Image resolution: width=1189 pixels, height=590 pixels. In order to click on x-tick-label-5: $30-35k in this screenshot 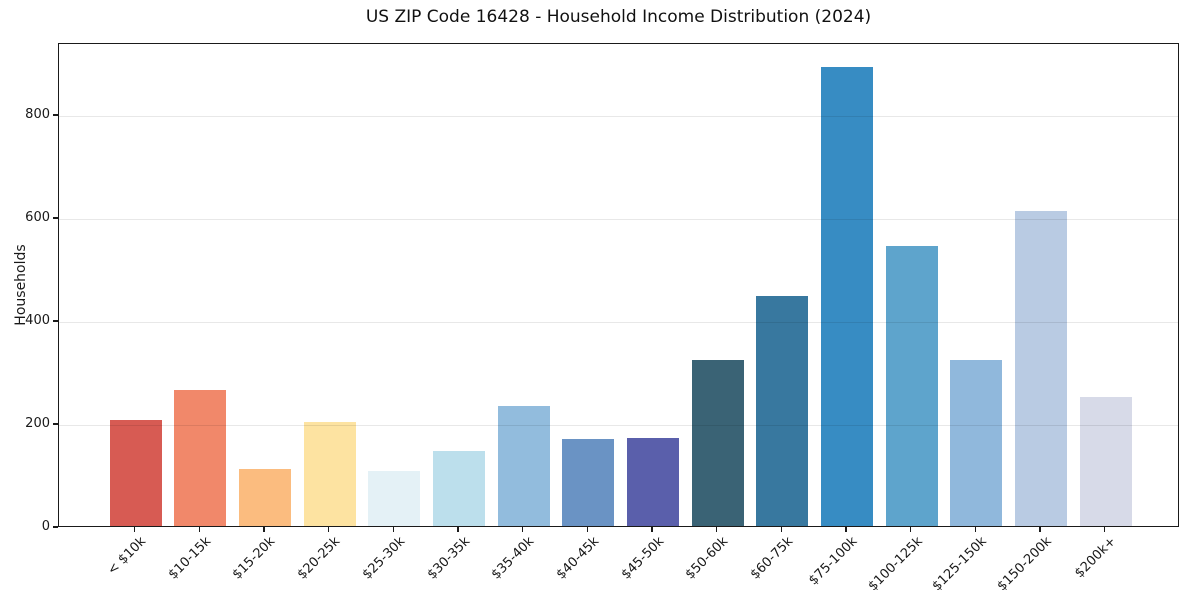, I will do `click(448, 558)`.